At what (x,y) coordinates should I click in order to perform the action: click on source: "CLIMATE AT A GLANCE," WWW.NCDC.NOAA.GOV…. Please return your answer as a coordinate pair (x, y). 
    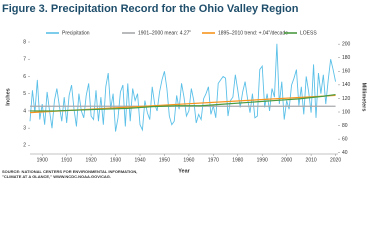
    Looking at the image, I should click on (56, 176).